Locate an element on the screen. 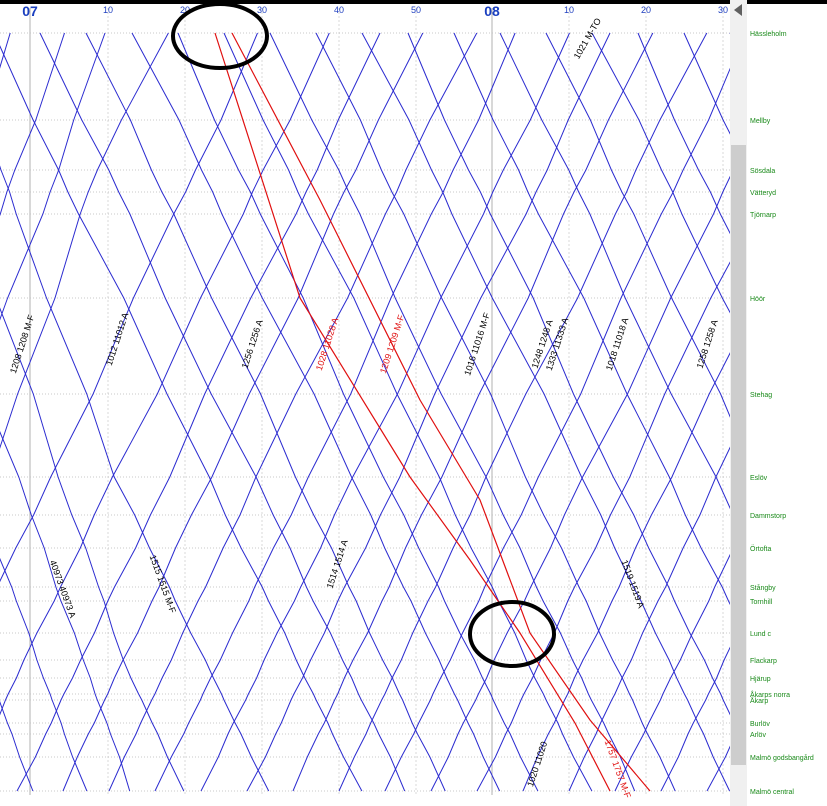  station-label: Mellby is located at coordinates (760, 121).